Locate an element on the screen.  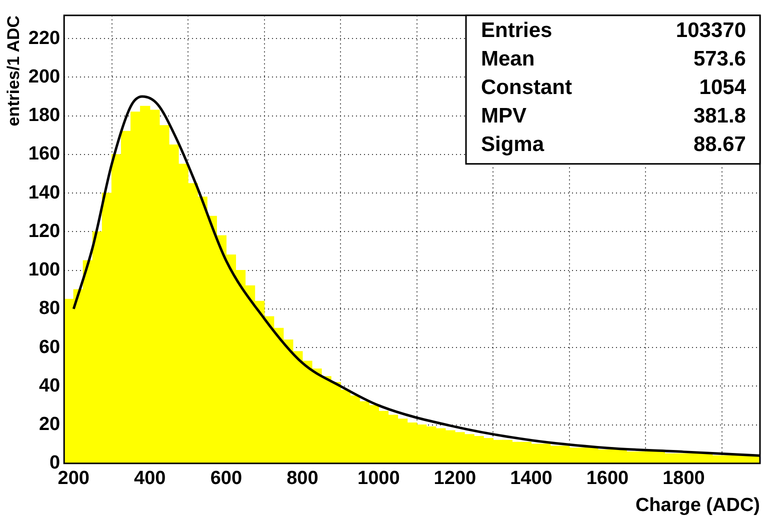
annotation: 103370 is located at coordinates (711, 30).